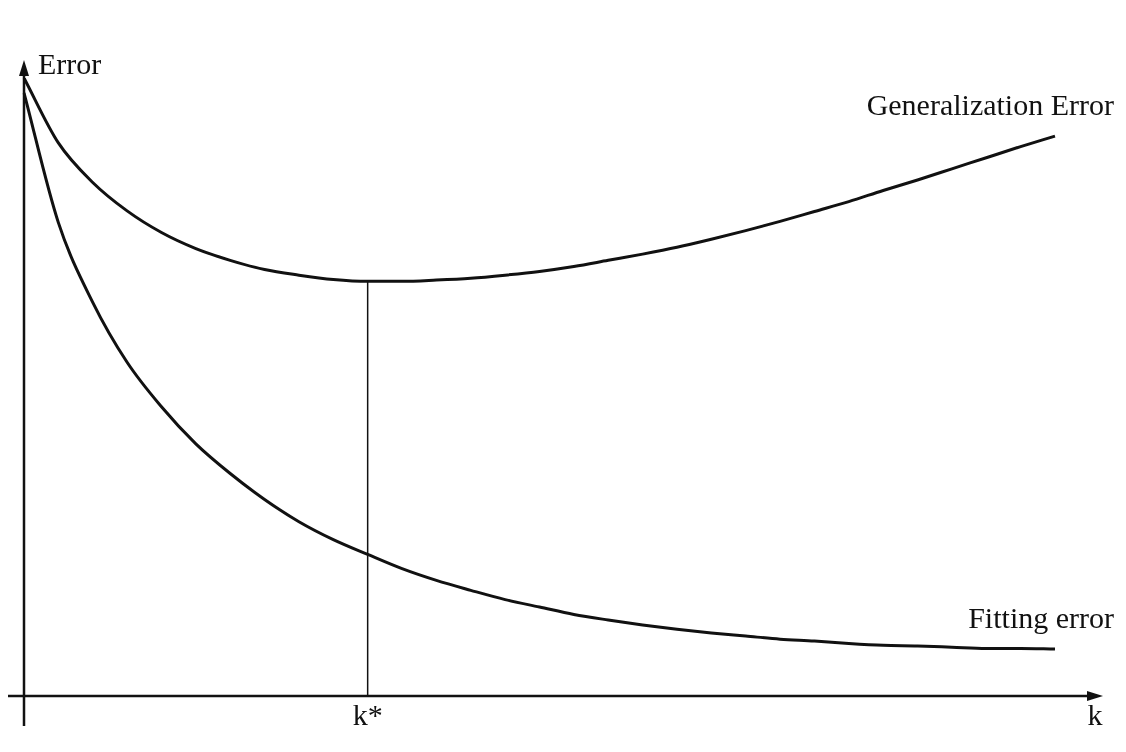  Describe the element at coordinates (1041, 617) in the screenshot. I see `series-label: Fitting error` at that location.